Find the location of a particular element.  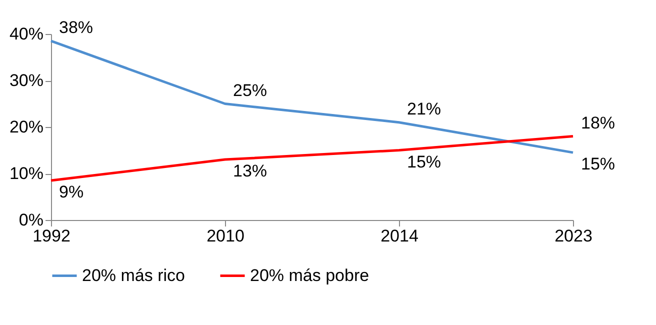

data-label: 25% is located at coordinates (250, 90).